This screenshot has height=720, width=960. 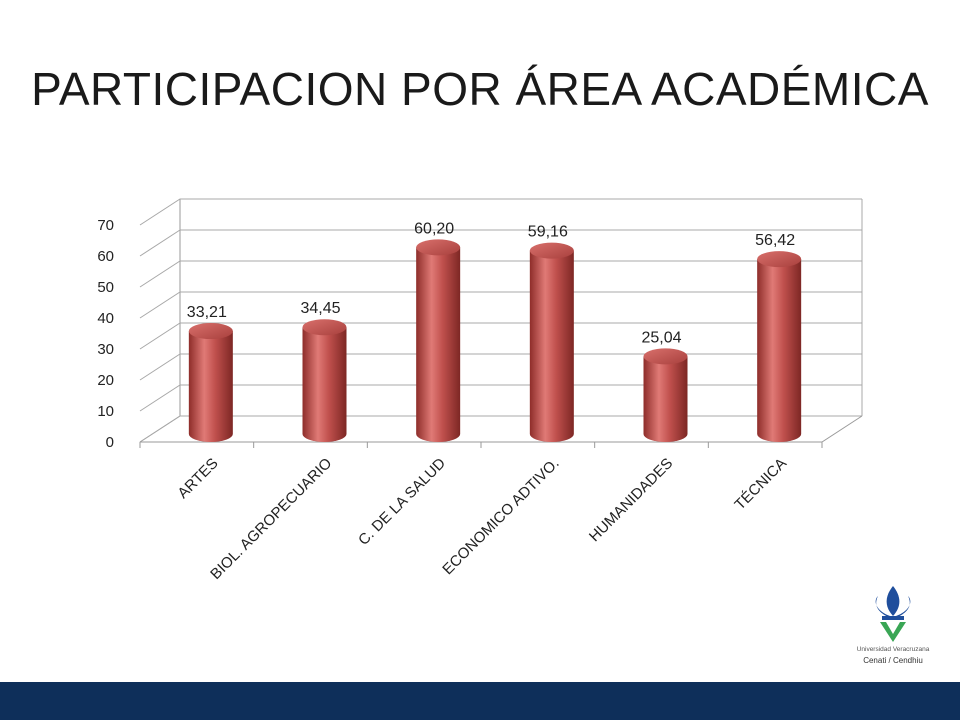 What do you see at coordinates (893, 614) in the screenshot?
I see `fleur-de-lis-icon` at bounding box center [893, 614].